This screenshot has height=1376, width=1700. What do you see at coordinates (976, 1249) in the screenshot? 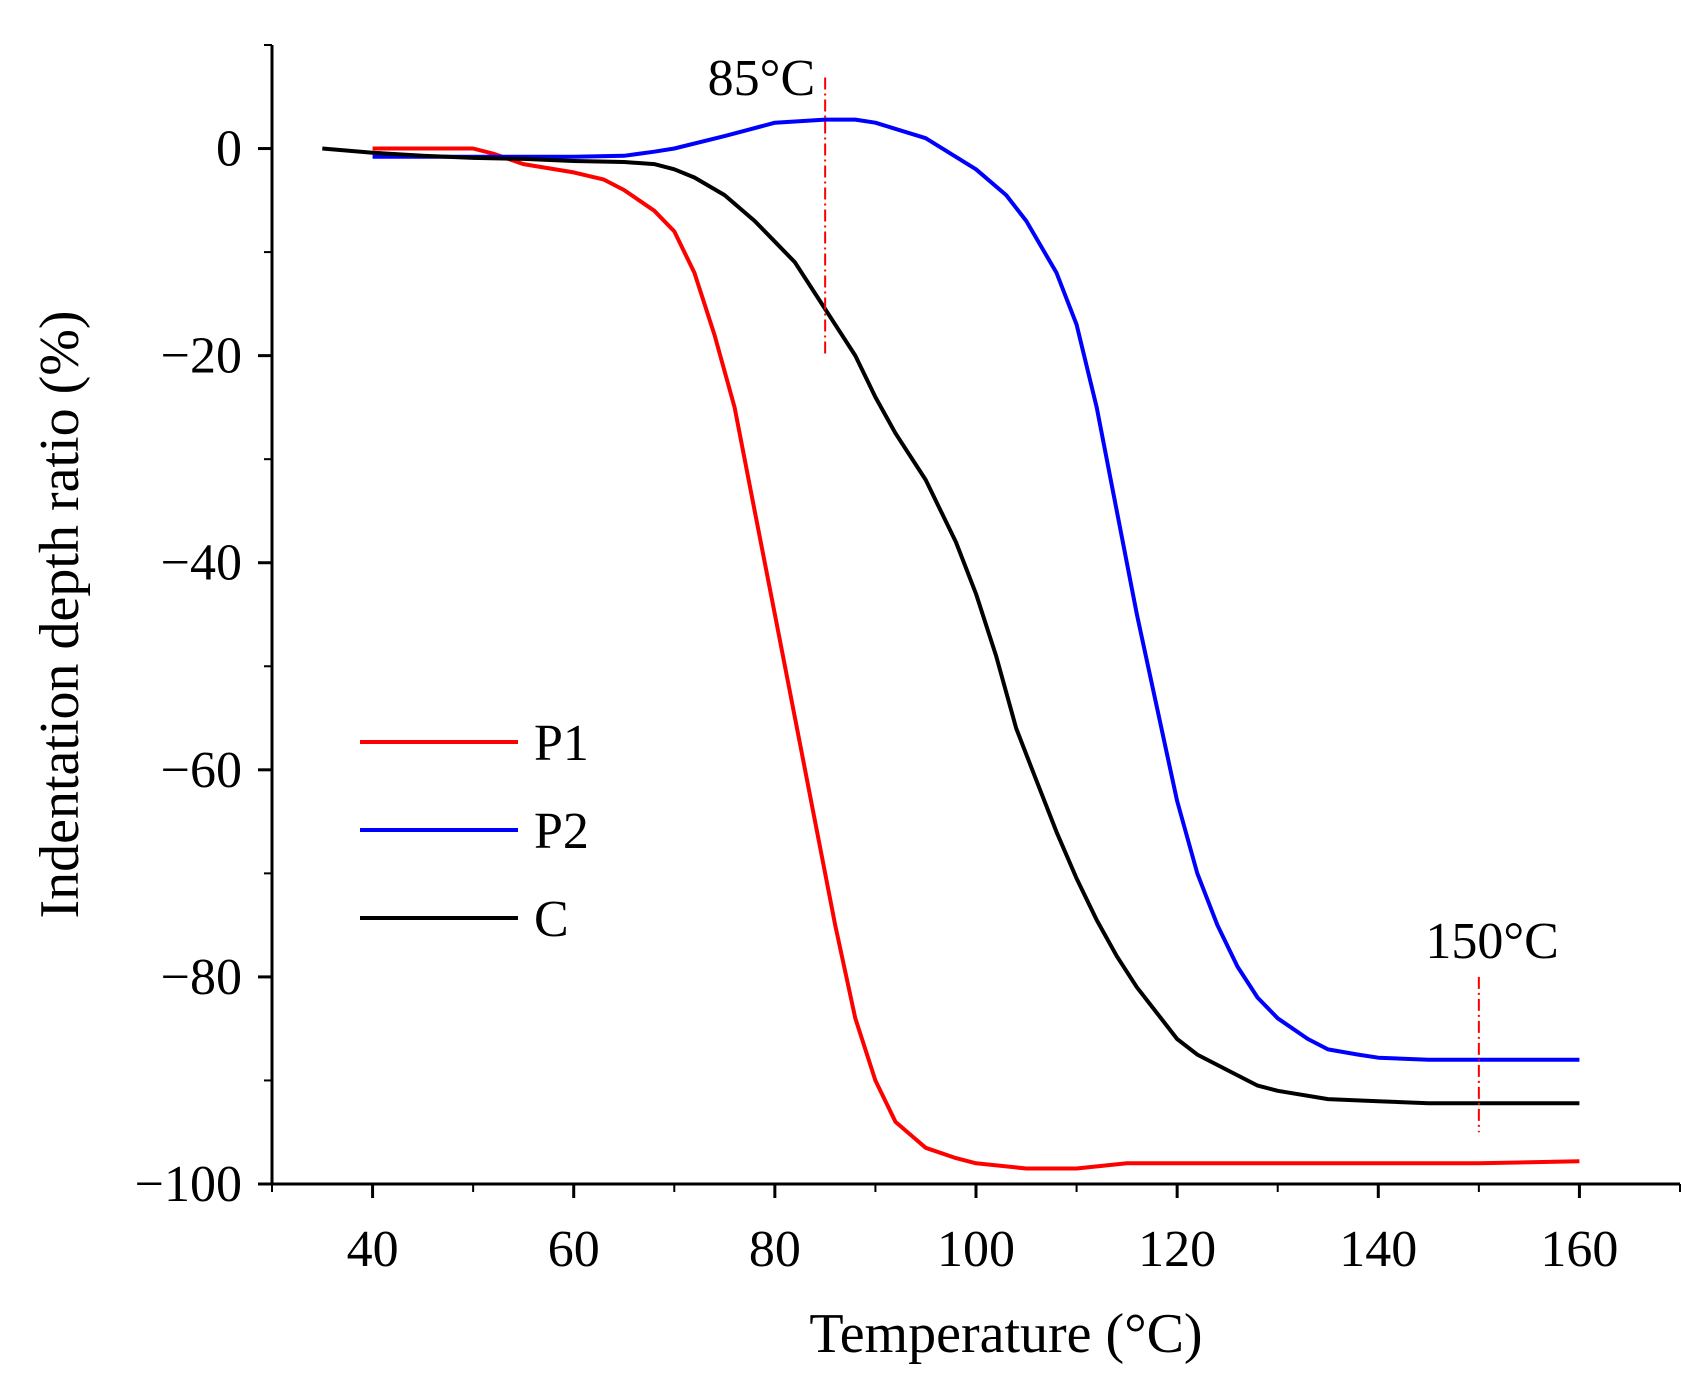
I see `x-tick-label: 100` at bounding box center [976, 1249].